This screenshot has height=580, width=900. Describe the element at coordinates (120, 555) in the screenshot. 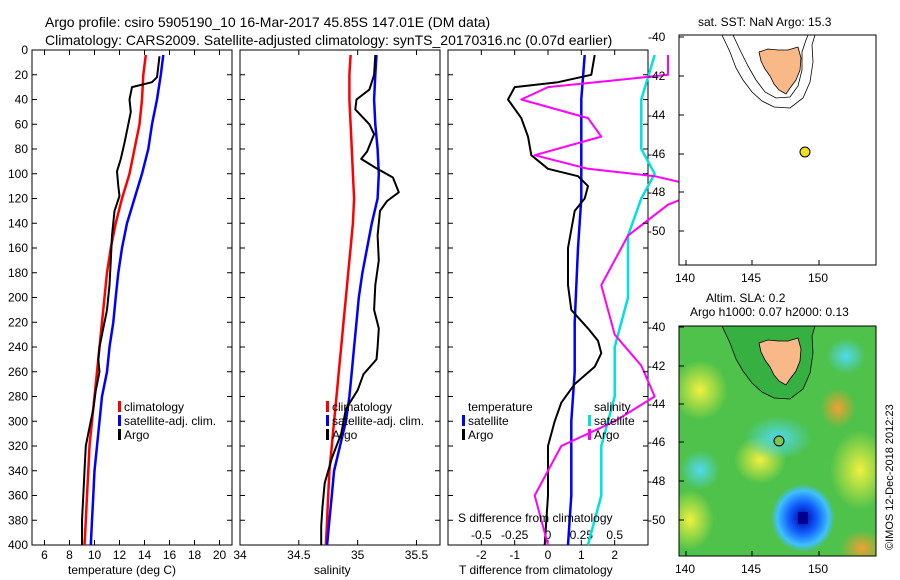

I see `x-tick-label: 12` at that location.